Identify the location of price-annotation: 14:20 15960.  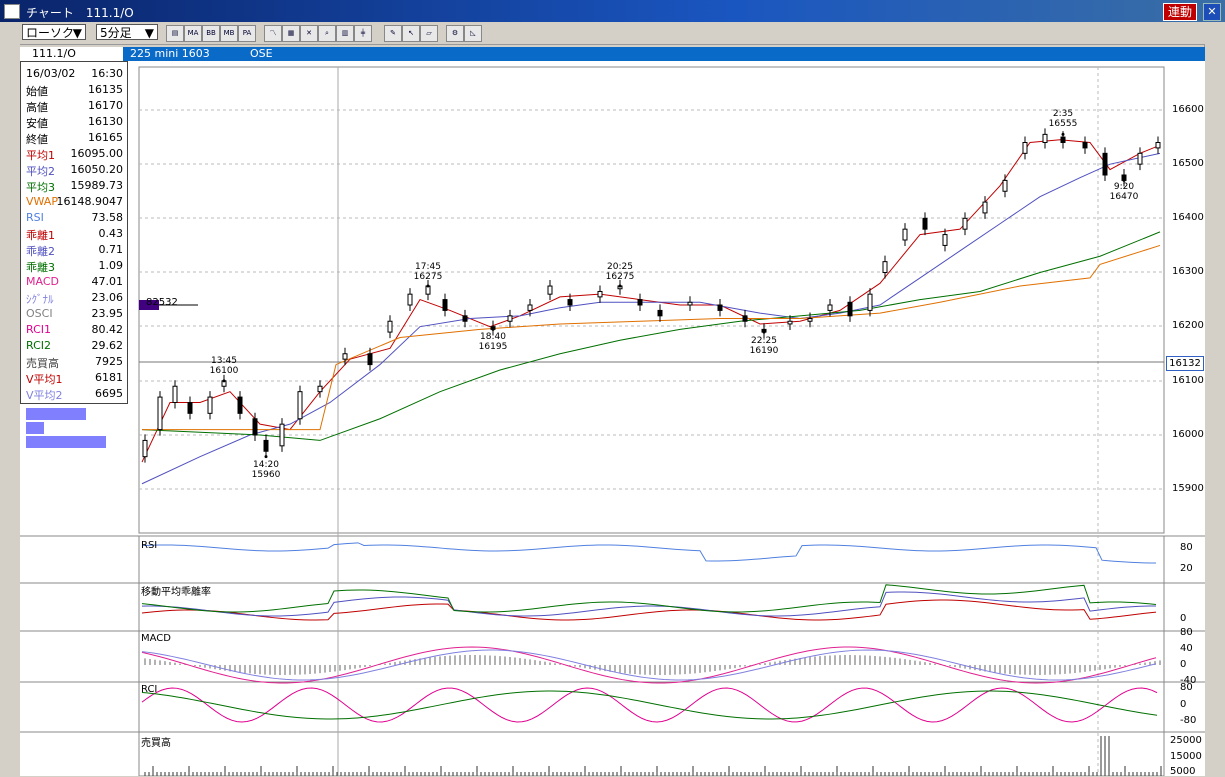
(266, 470).